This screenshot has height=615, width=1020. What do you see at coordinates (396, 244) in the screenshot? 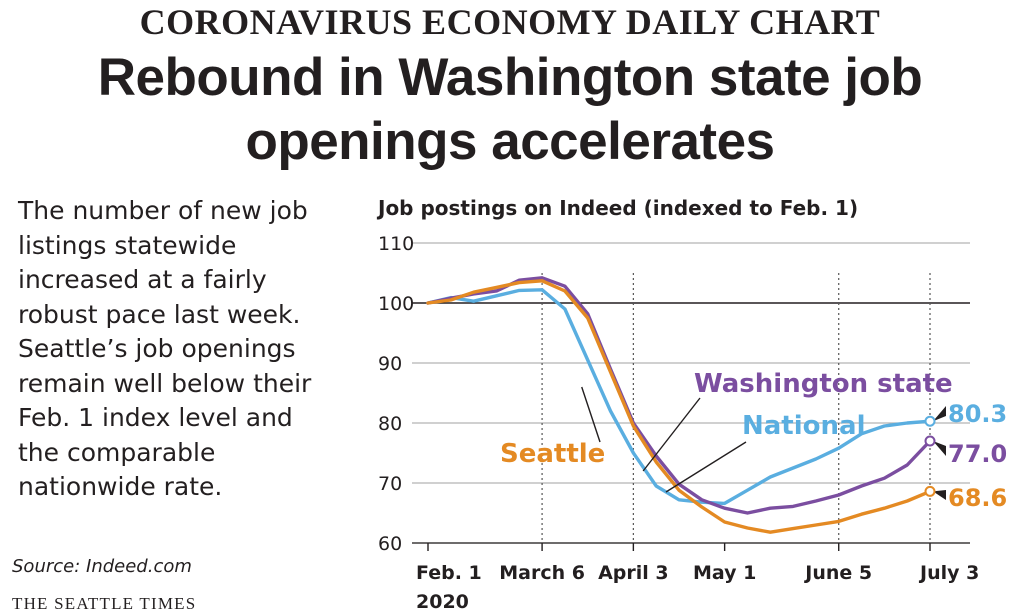
I see `y-tick-label: 110` at bounding box center [396, 244].